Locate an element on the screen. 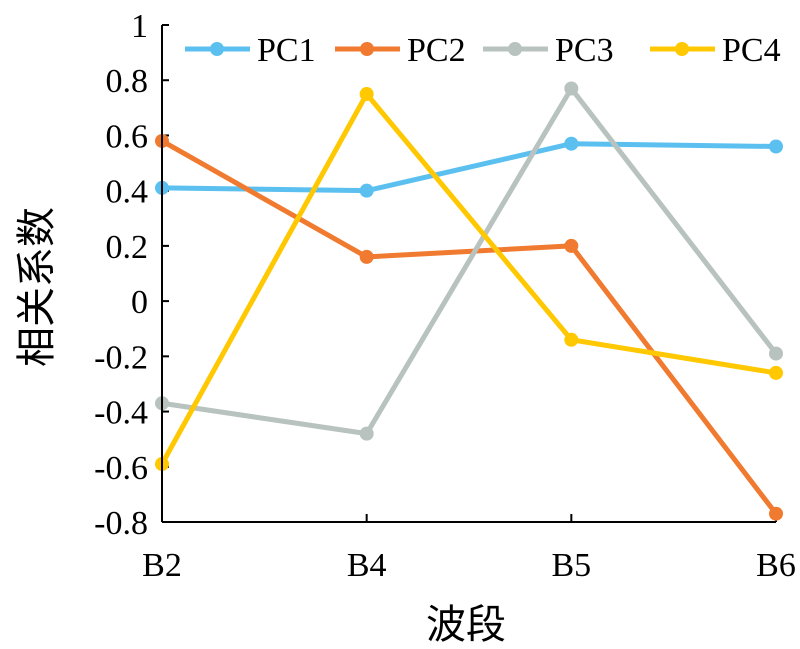  x-tick-label: B4 is located at coordinates (367, 565).